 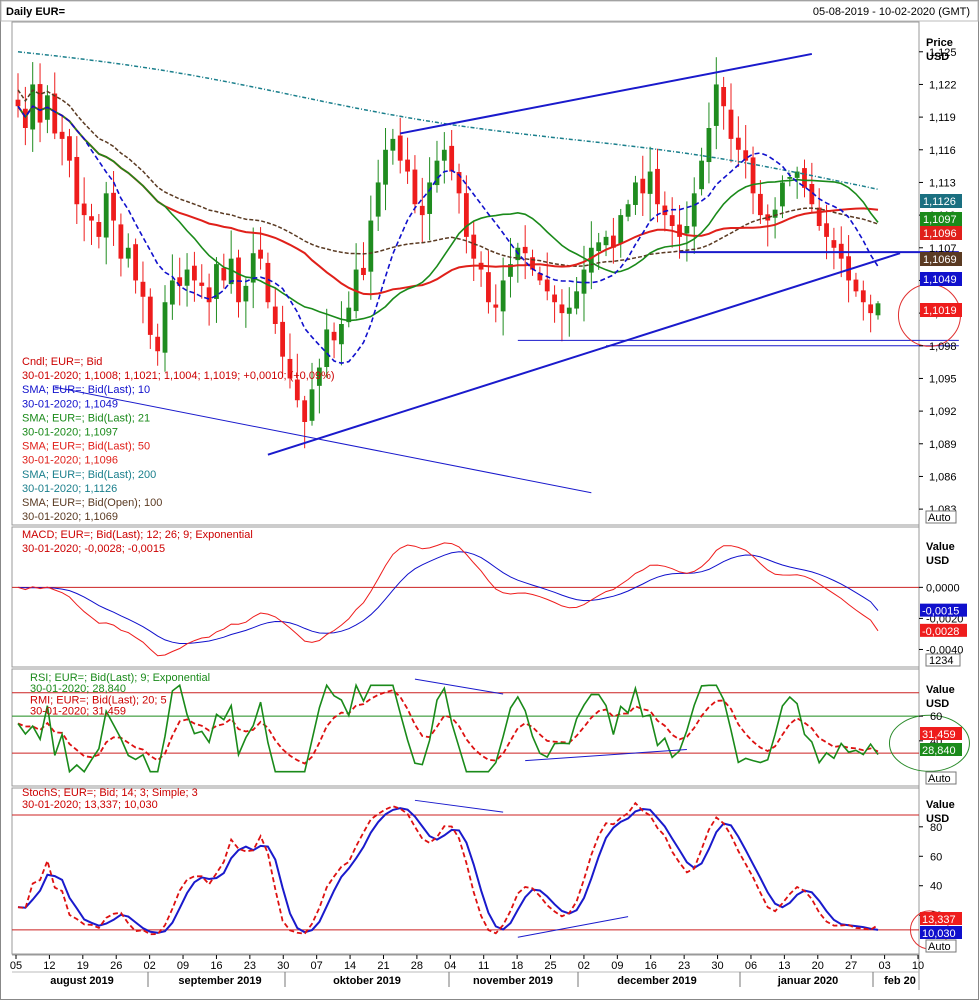 I want to click on macd-value-tag, so click(x=943, y=610).